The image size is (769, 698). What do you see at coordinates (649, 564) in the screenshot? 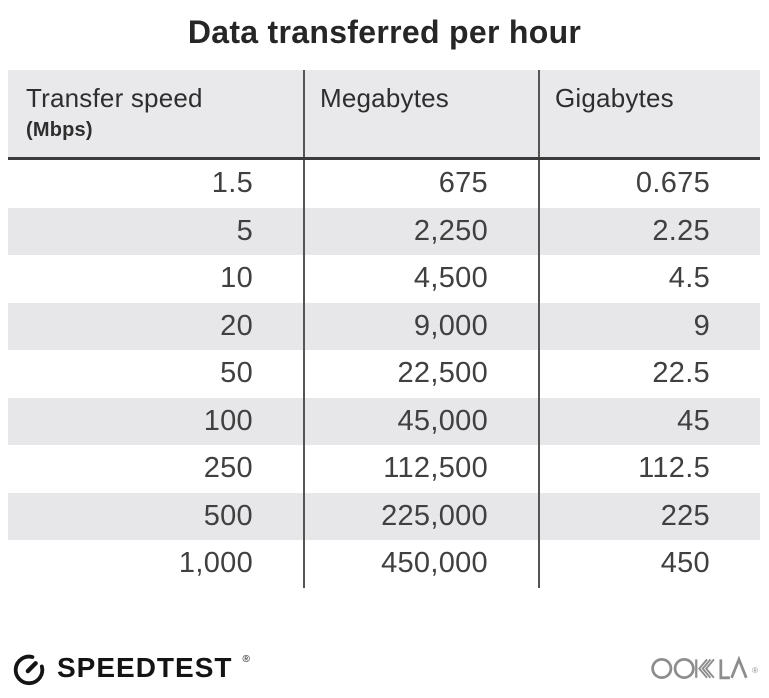
I see `cell-gigabytes: 450` at bounding box center [649, 564].